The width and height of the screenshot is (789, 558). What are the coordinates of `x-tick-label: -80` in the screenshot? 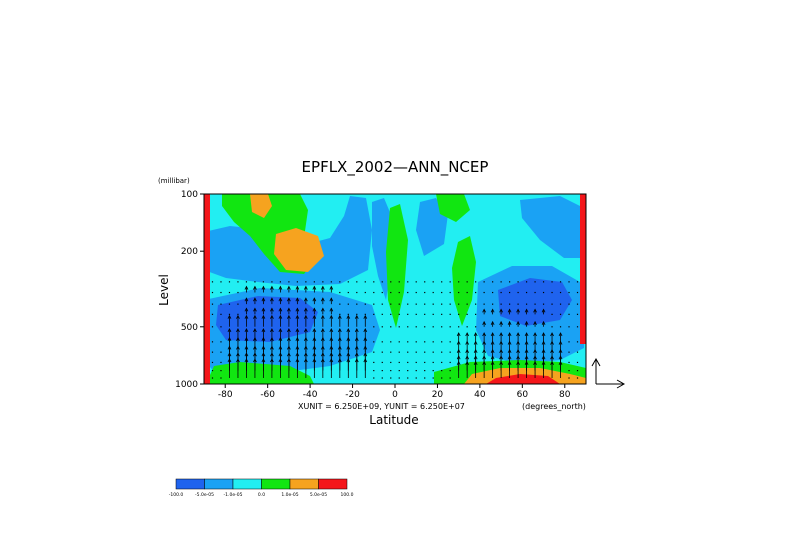 It's located at (225, 395).